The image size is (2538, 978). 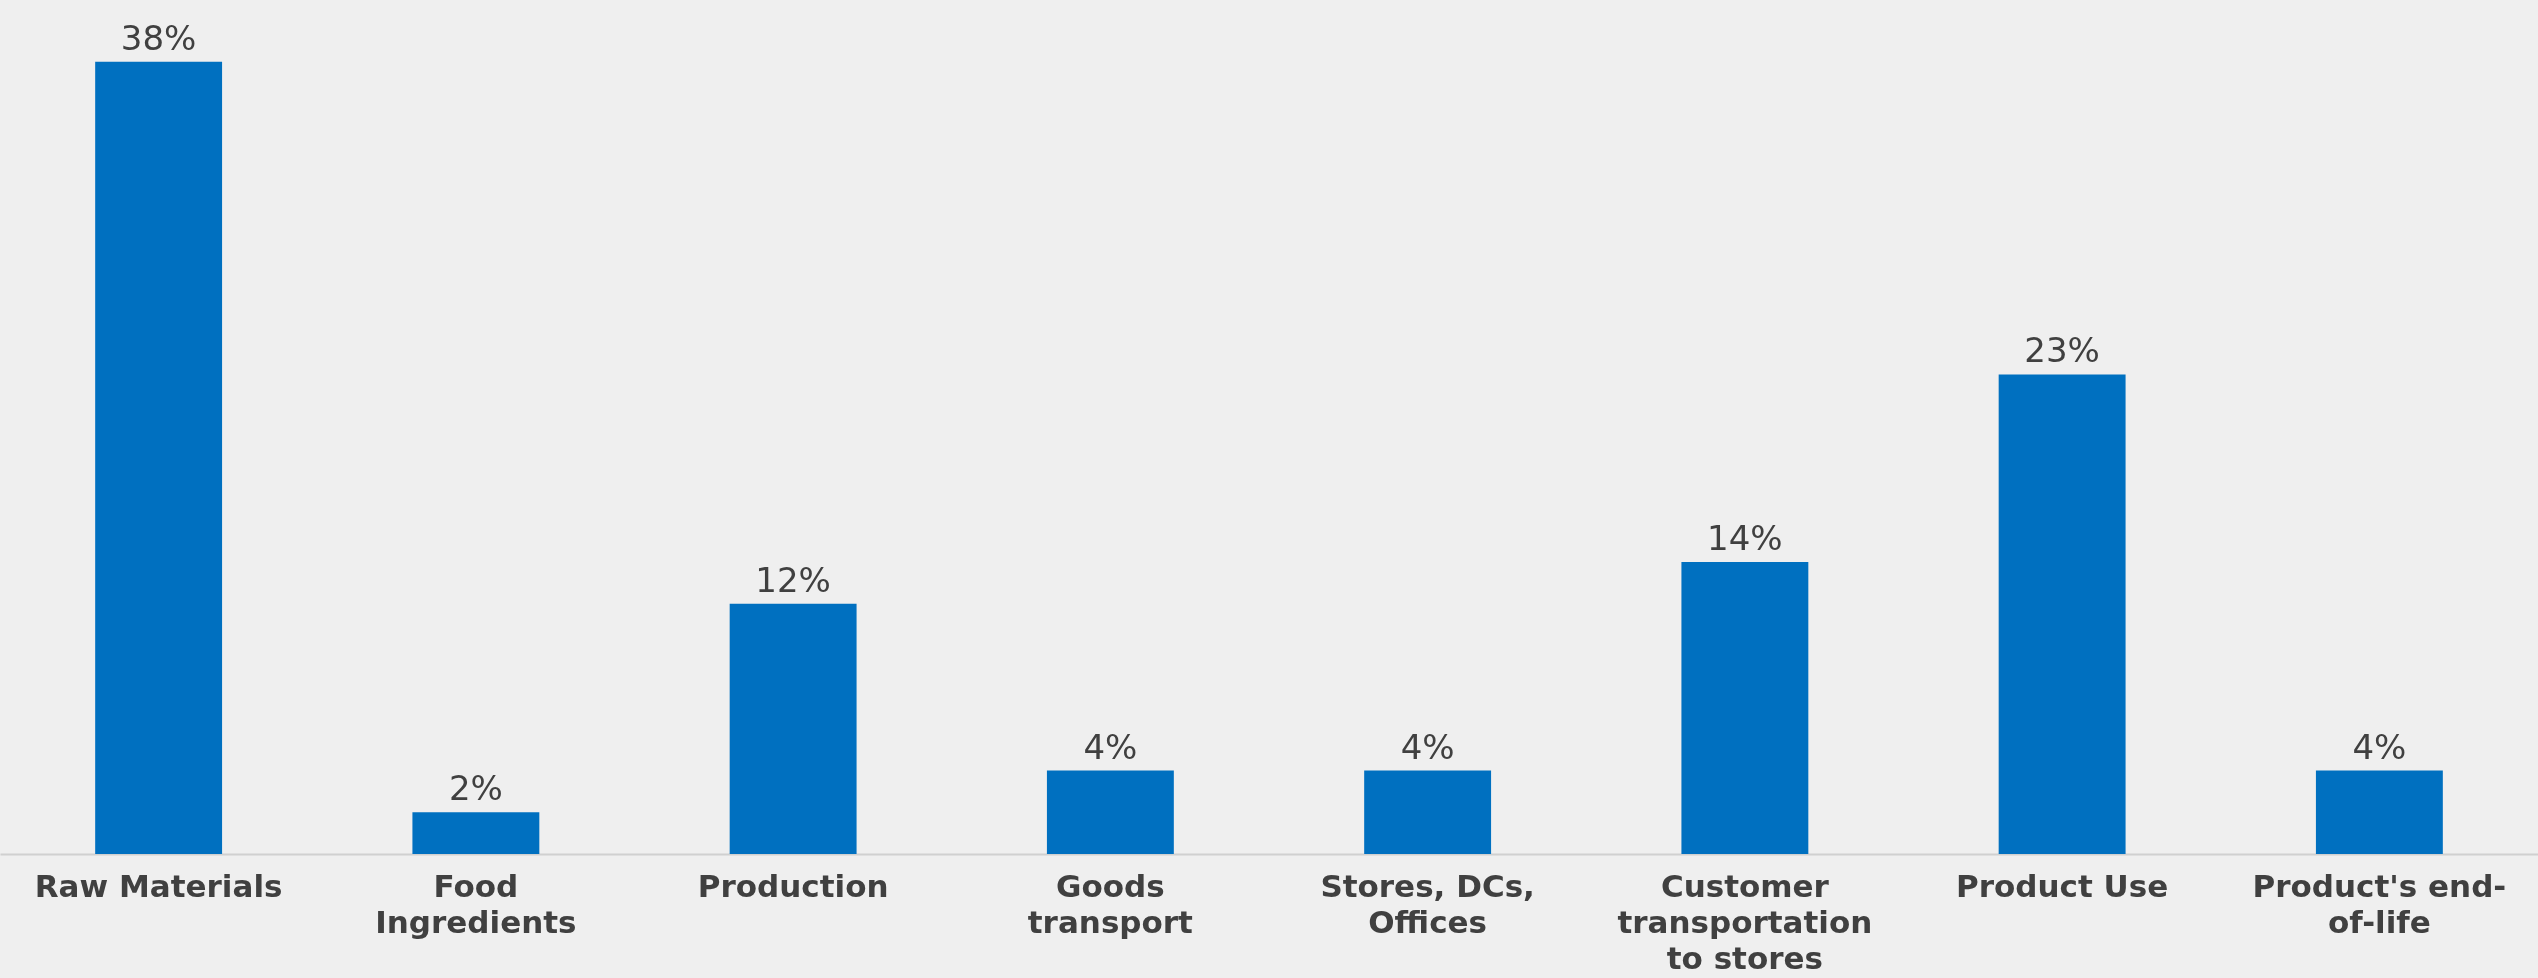 I want to click on data-label: 14%, so click(x=1745, y=538).